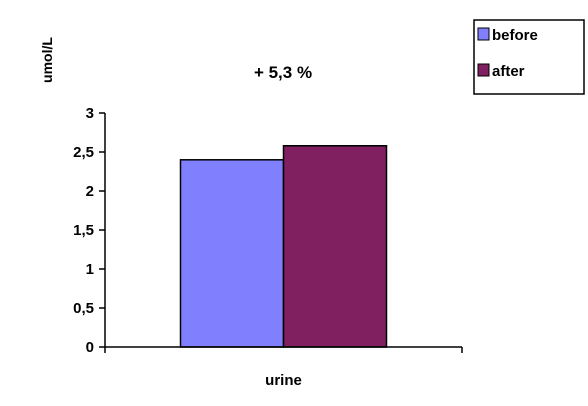 The width and height of the screenshot is (588, 406). What do you see at coordinates (90, 191) in the screenshot?
I see `y-tick-label: 2` at bounding box center [90, 191].